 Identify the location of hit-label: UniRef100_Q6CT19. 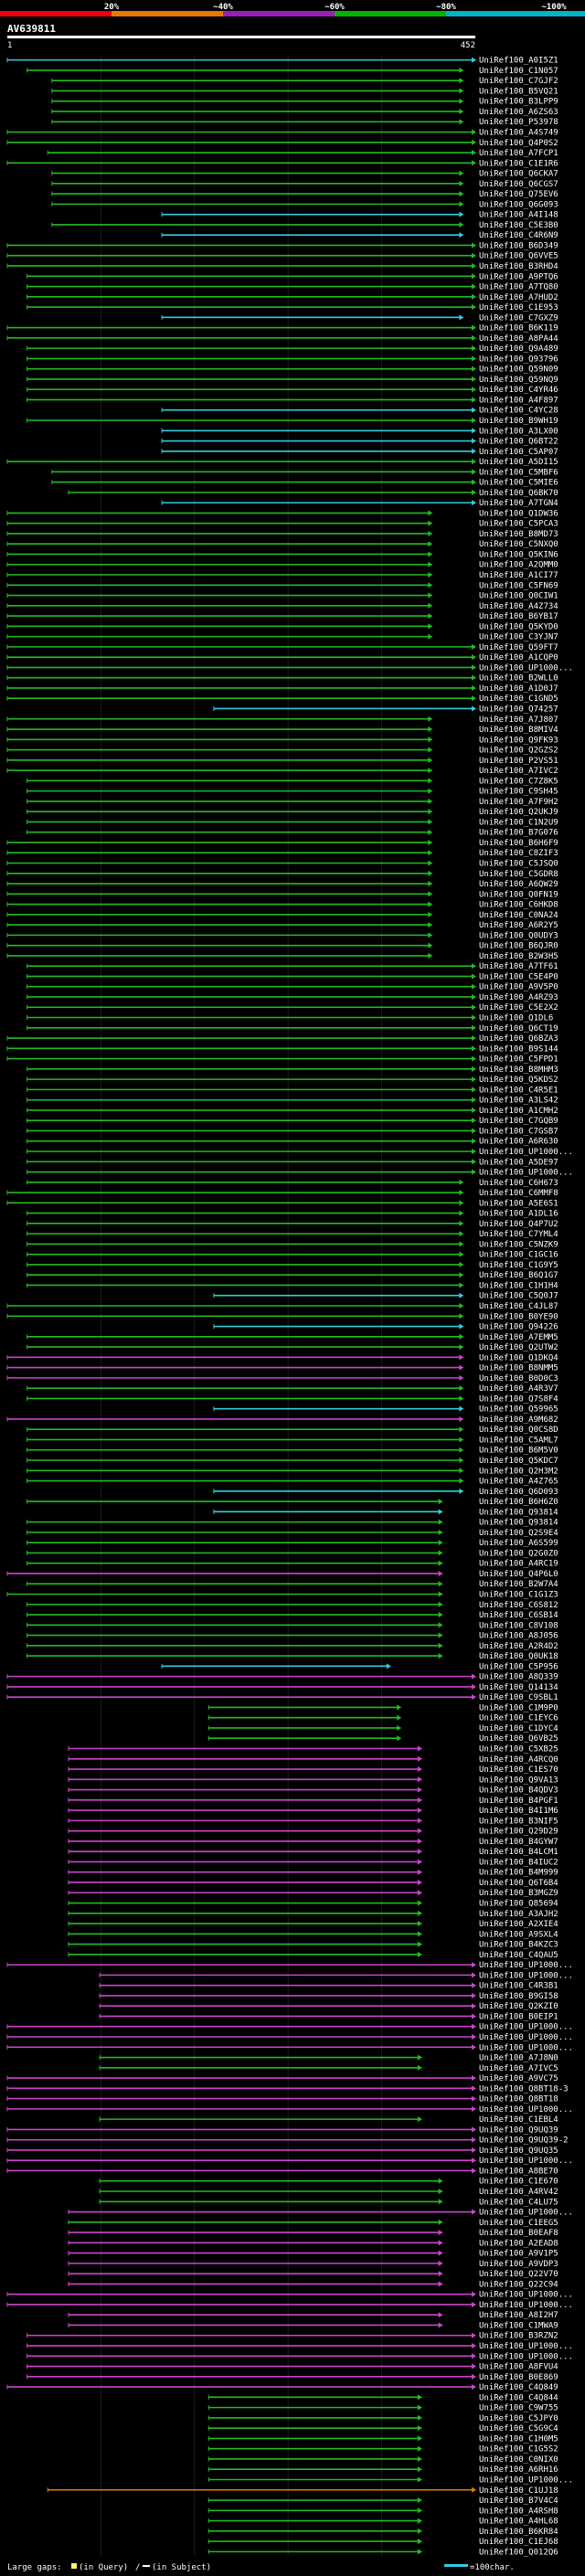
(518, 1029).